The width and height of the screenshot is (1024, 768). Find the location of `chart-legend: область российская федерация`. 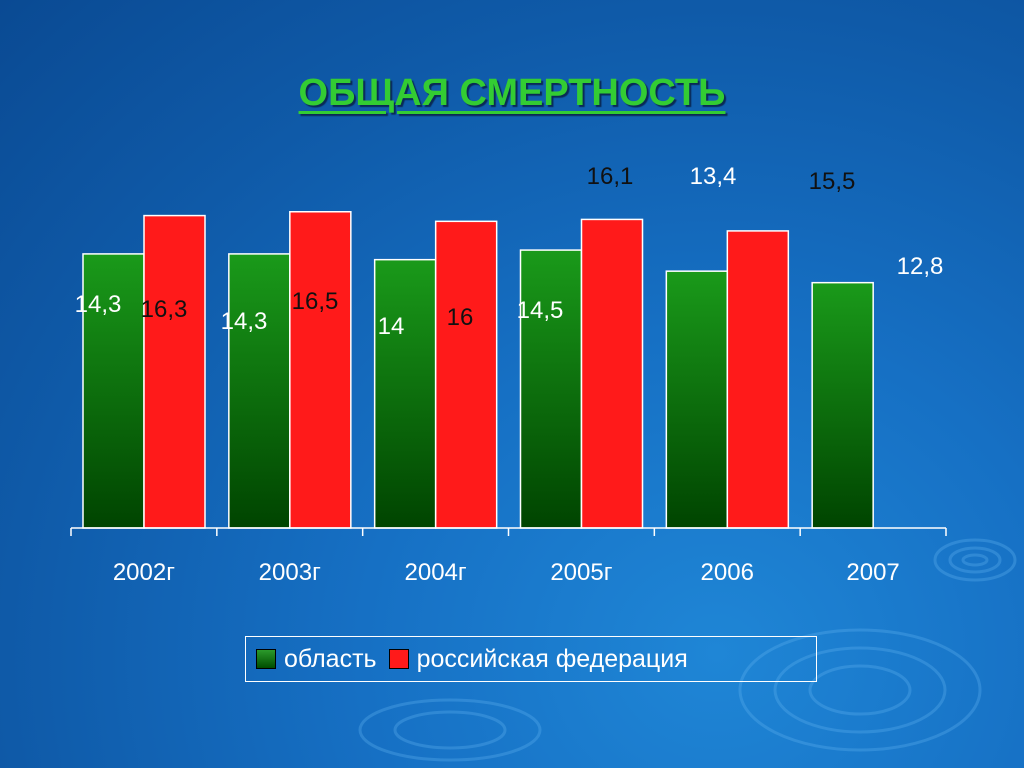

chart-legend: область российская федерация is located at coordinates (531, 659).